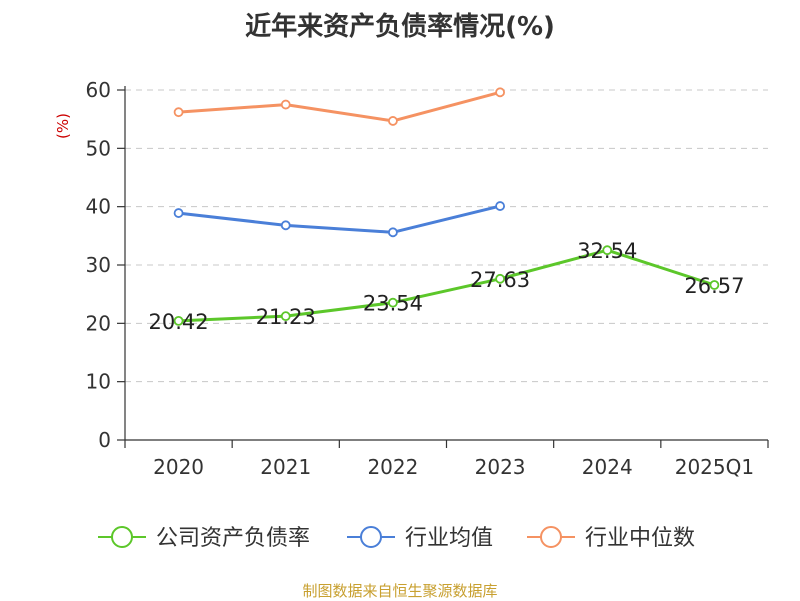 This screenshot has height=601, width=800. I want to click on y-tick-label: 20, so click(98, 323).